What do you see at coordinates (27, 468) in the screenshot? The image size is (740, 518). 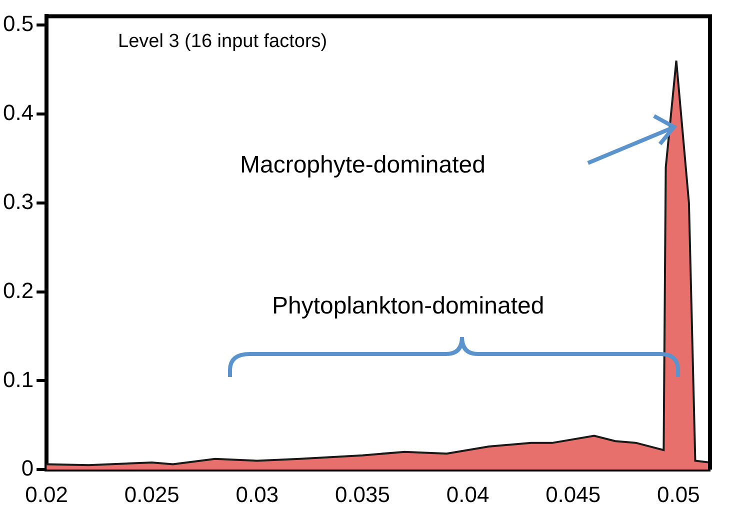 I see `y-tick-label: 0` at bounding box center [27, 468].